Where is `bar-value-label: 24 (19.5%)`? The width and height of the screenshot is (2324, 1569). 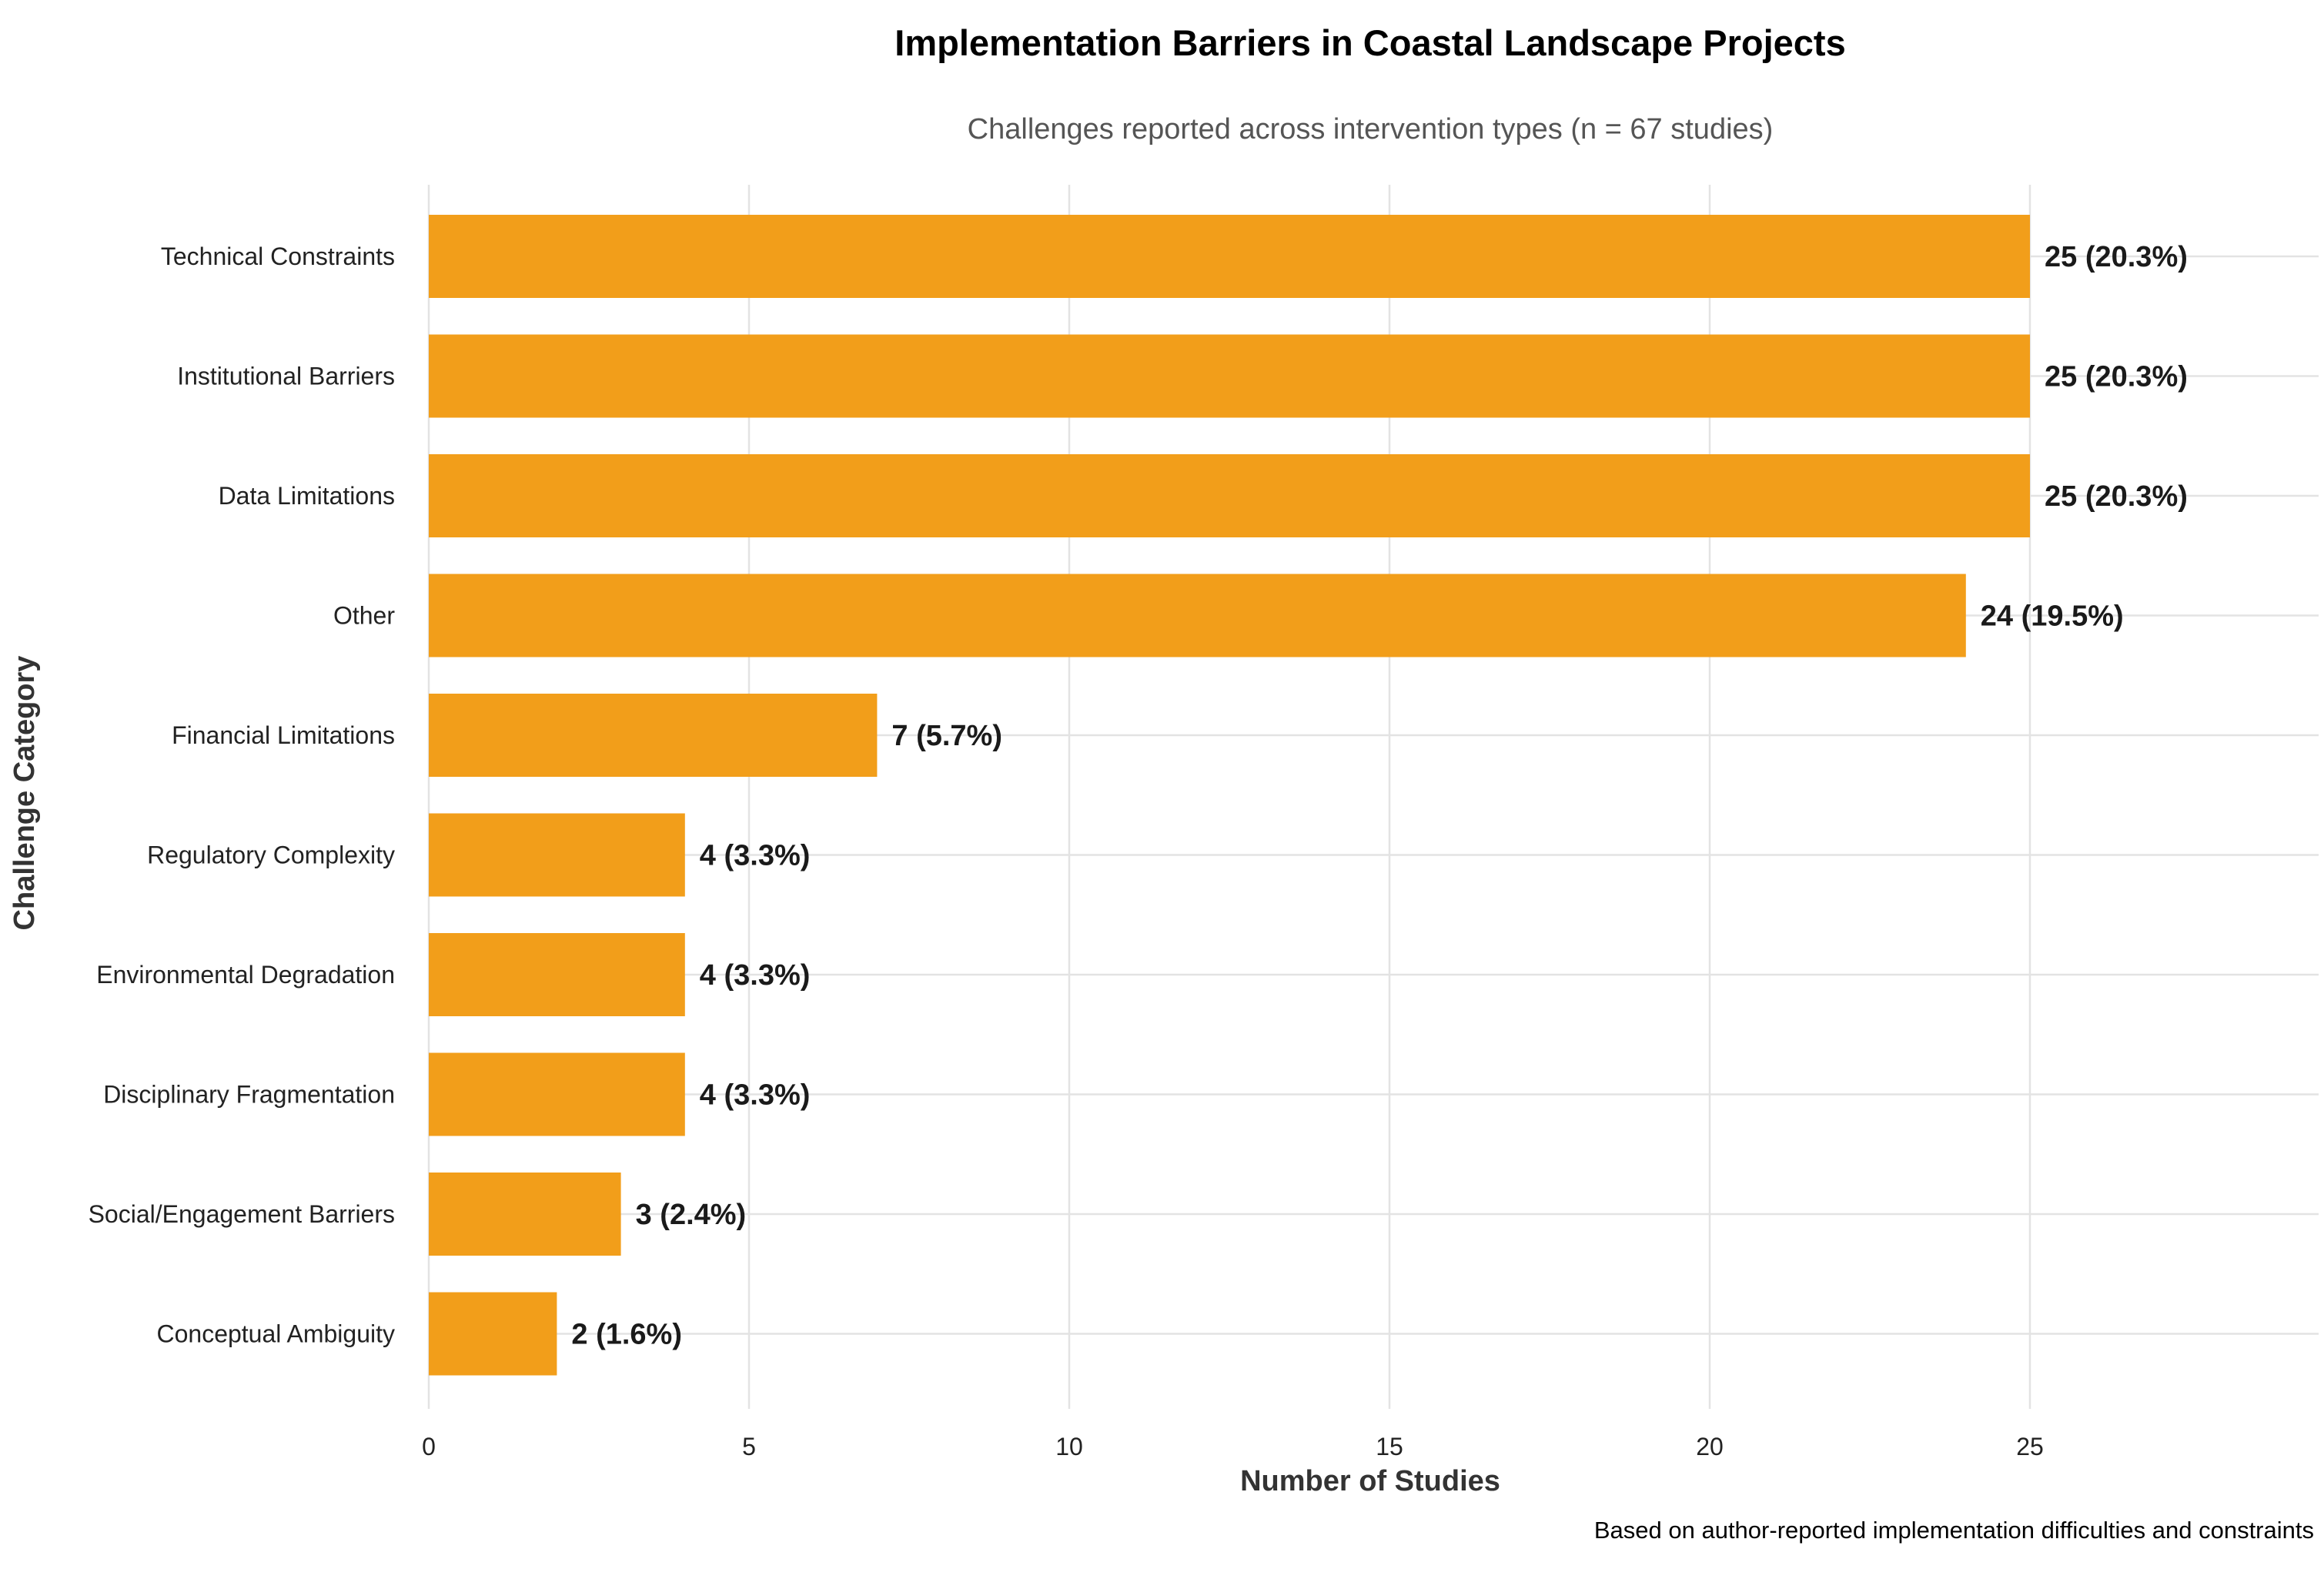
bar-value-label: 24 (19.5%) is located at coordinates (2052, 617).